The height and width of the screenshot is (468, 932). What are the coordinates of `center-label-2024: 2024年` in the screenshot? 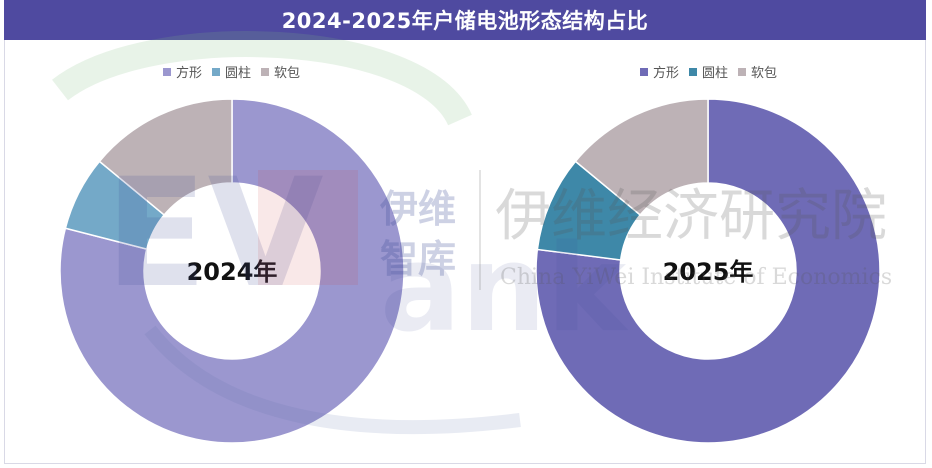 It's located at (232, 272).